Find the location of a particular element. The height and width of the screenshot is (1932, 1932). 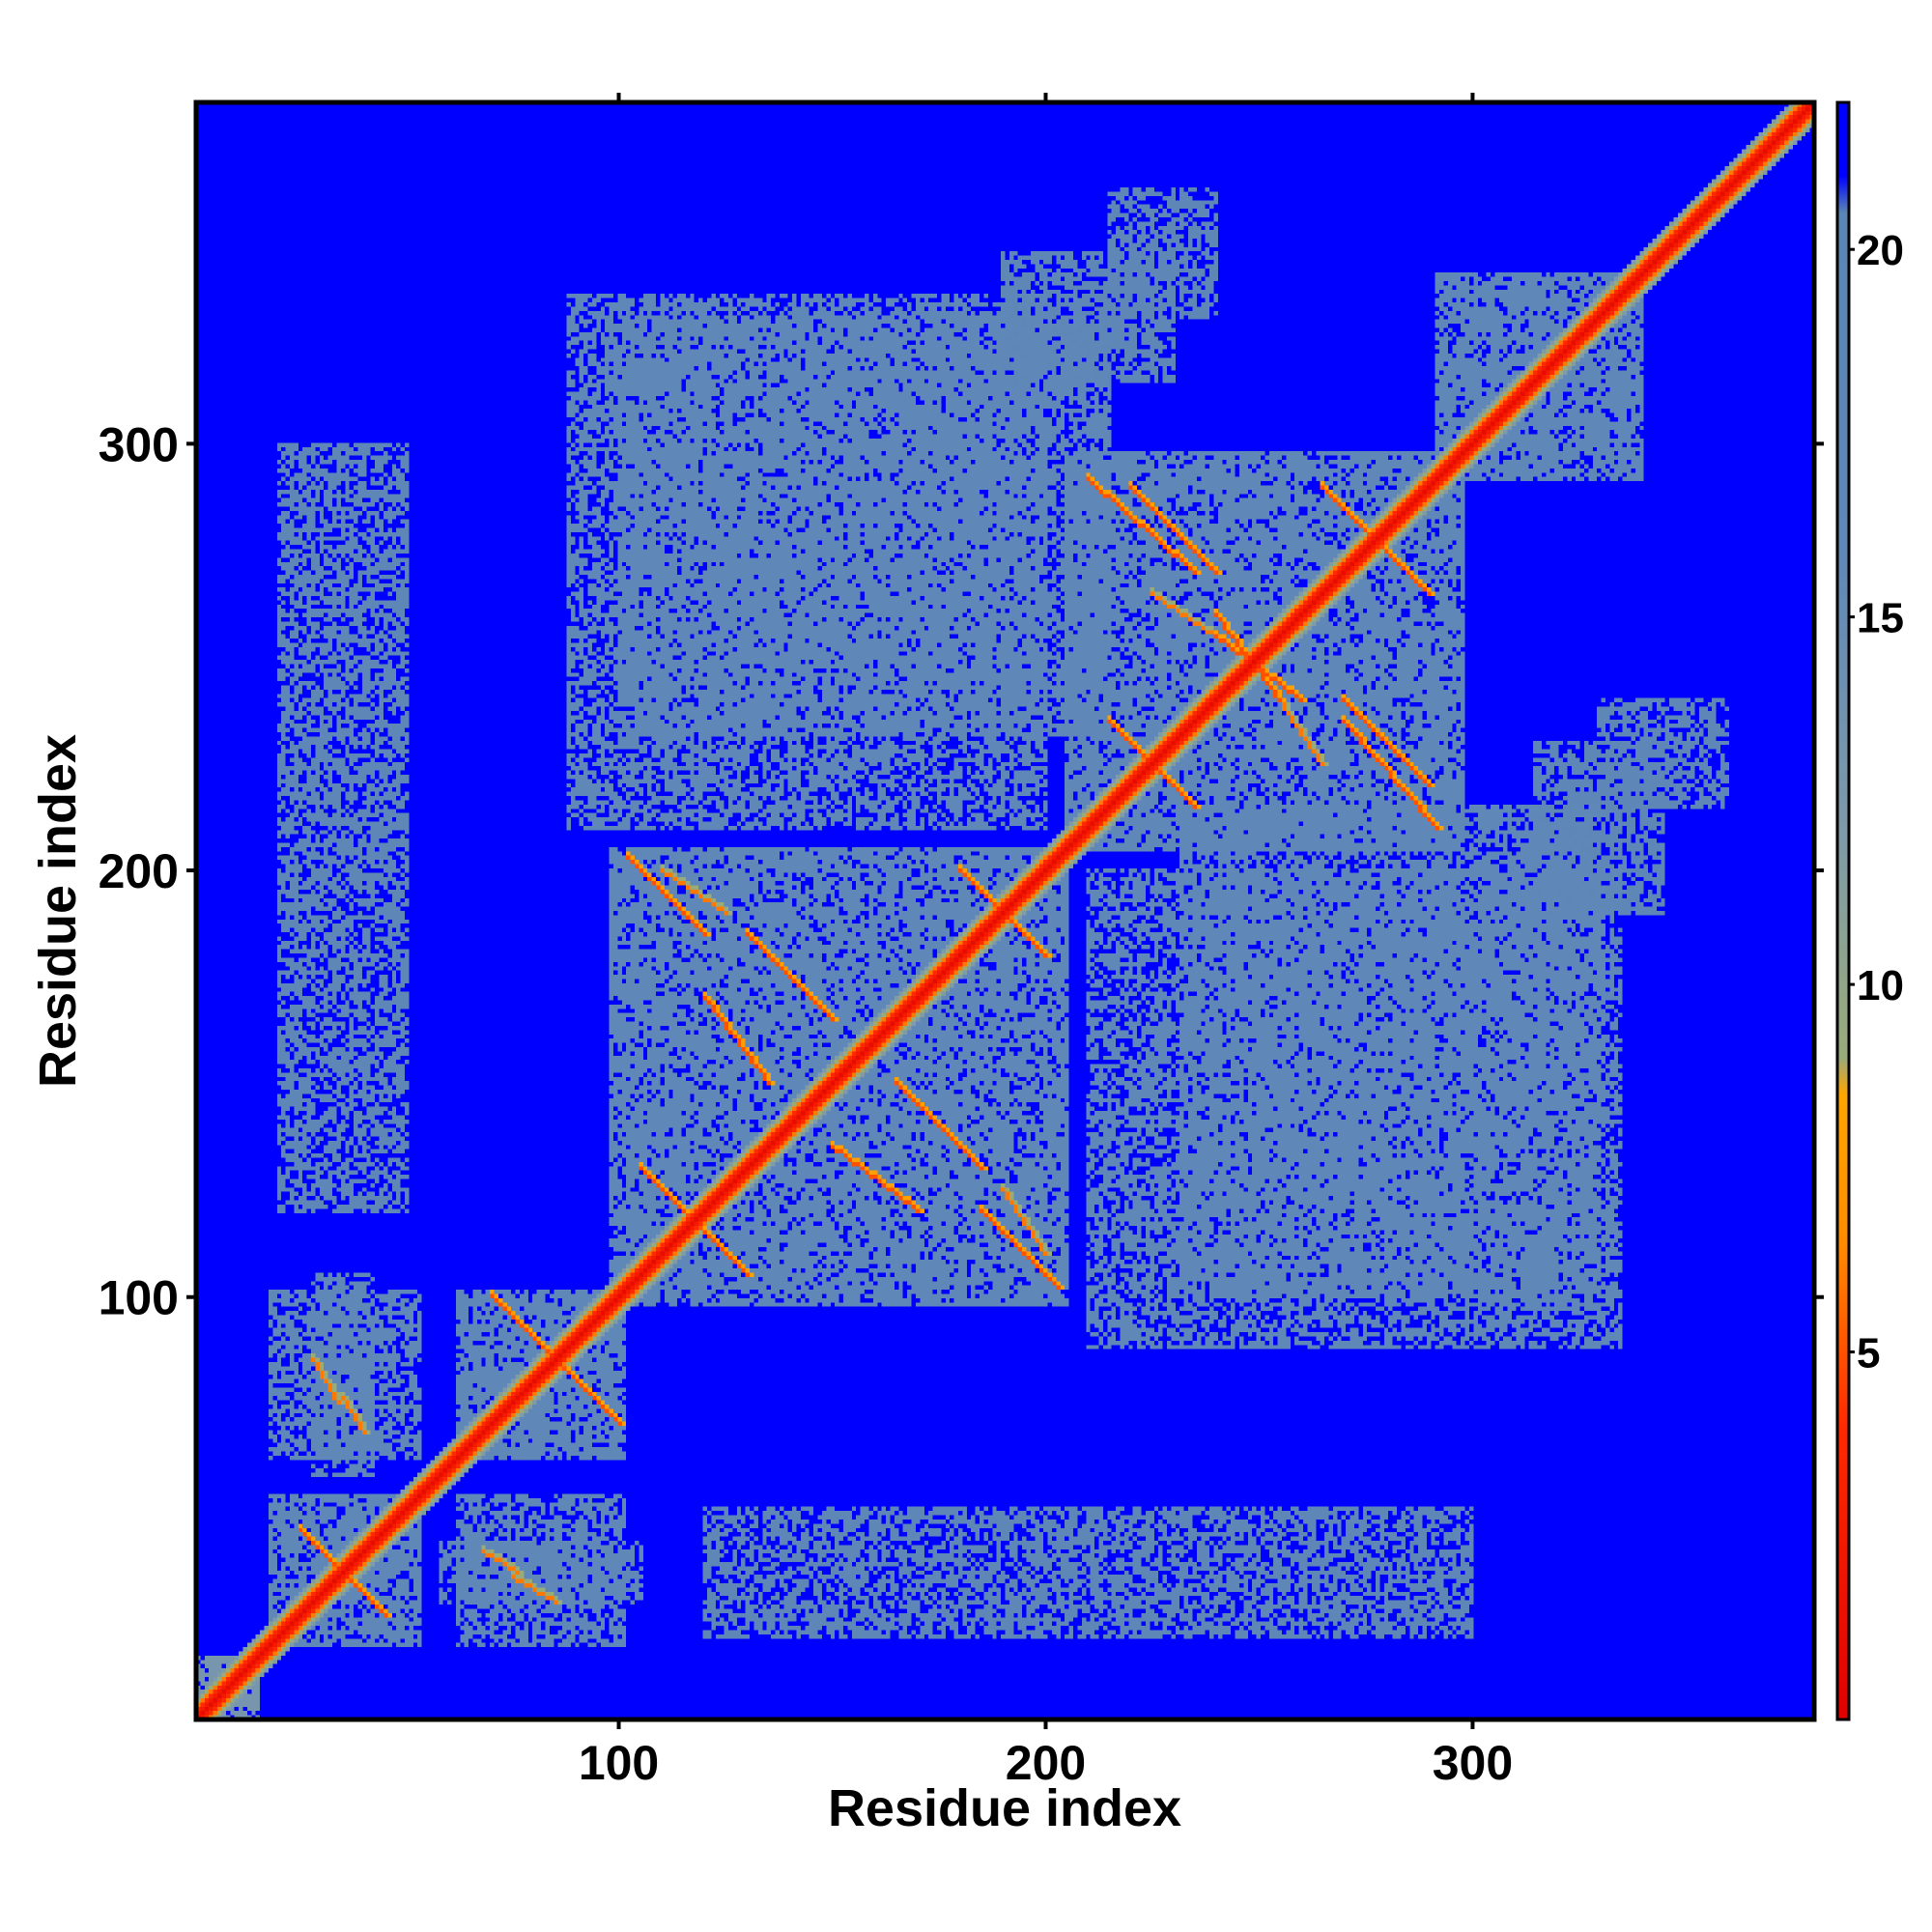

x-tick-label: 300 is located at coordinates (1473, 1763).